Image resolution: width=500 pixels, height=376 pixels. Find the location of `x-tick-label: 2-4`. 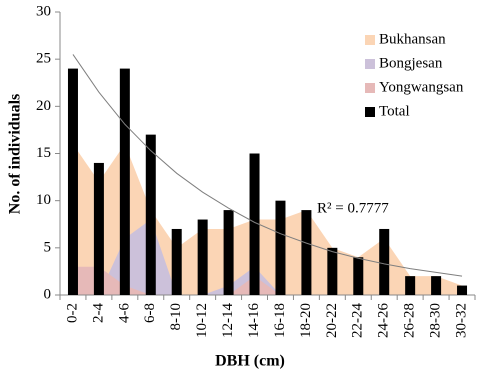

x-tick-label: 2-4 is located at coordinates (98, 313).